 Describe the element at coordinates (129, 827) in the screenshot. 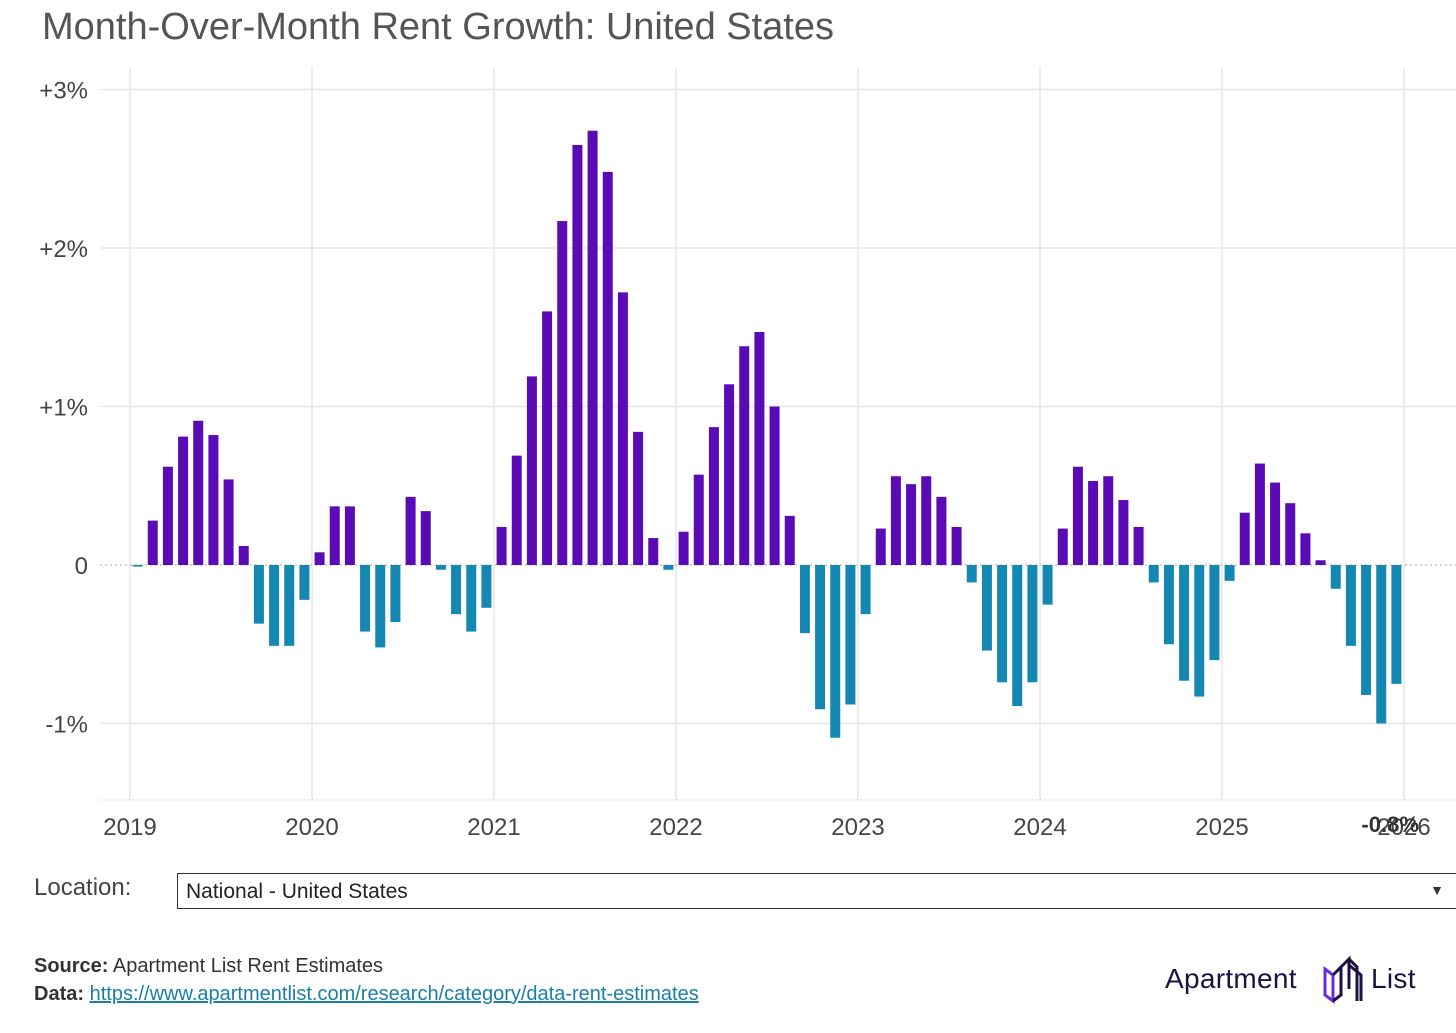

I see `x-tick-label: 2019` at that location.